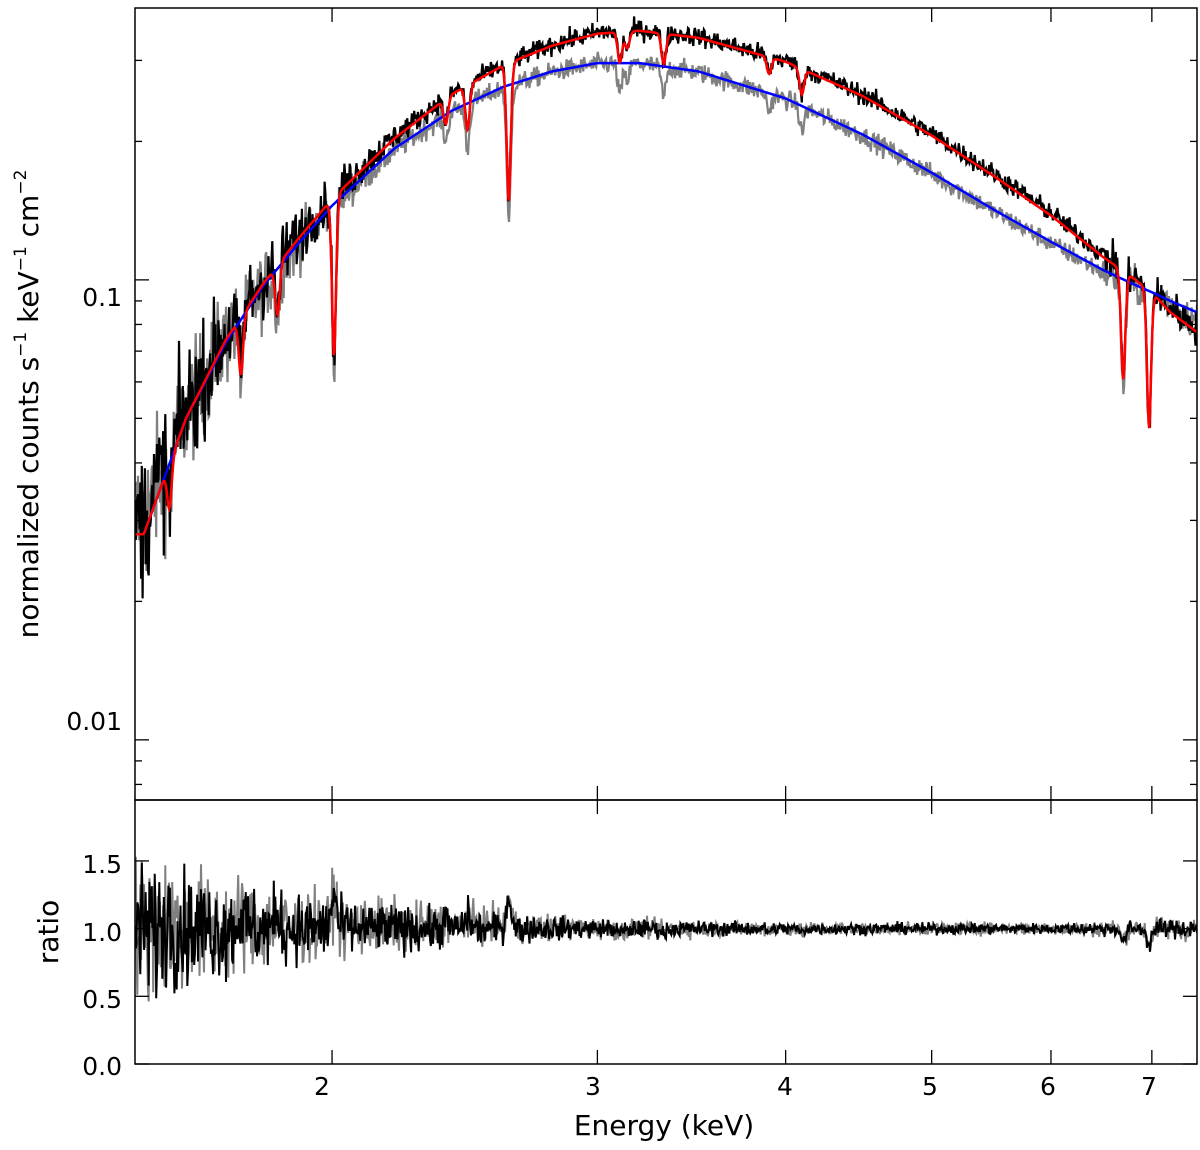 Image resolution: width=1200 pixels, height=1150 pixels. Describe the element at coordinates (102, 1066) in the screenshot. I see `ratio-y-tick-label-0.0: 0.0` at that location.